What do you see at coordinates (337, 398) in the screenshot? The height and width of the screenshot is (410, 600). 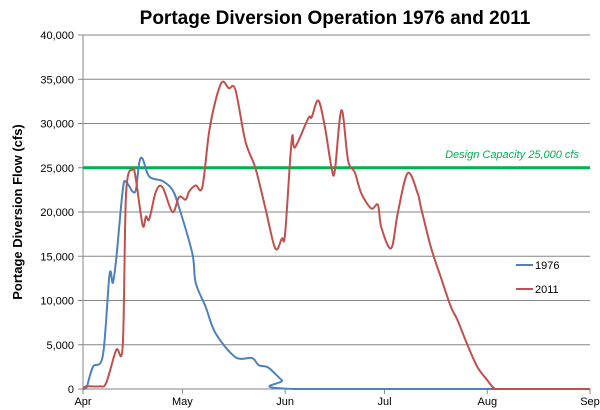 I see `x-axis-ticks: Apr May Jun Jul Aug Sep` at bounding box center [337, 398].